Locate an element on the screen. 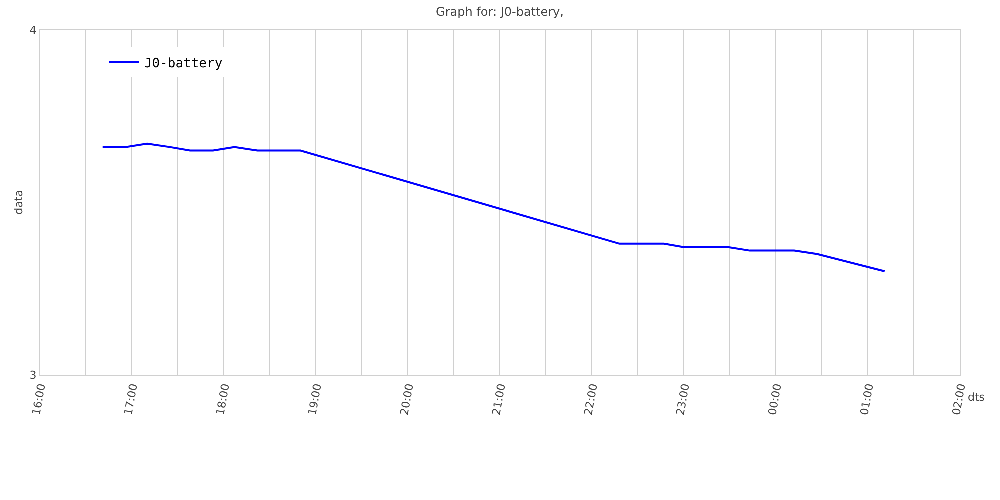 The width and height of the screenshot is (1000, 500). y-tick-label: 4 is located at coordinates (33, 30).